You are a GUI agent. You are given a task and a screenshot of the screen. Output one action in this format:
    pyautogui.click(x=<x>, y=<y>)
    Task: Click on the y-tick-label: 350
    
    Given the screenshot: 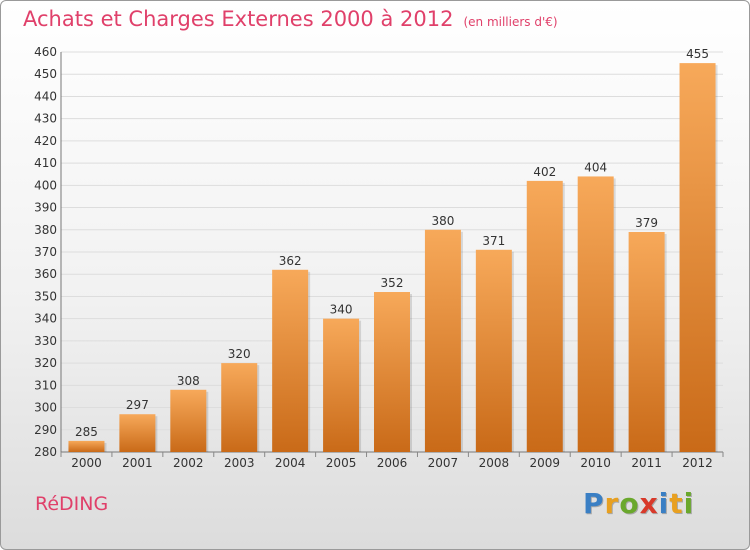 What is the action you would take?
    pyautogui.click(x=45, y=296)
    